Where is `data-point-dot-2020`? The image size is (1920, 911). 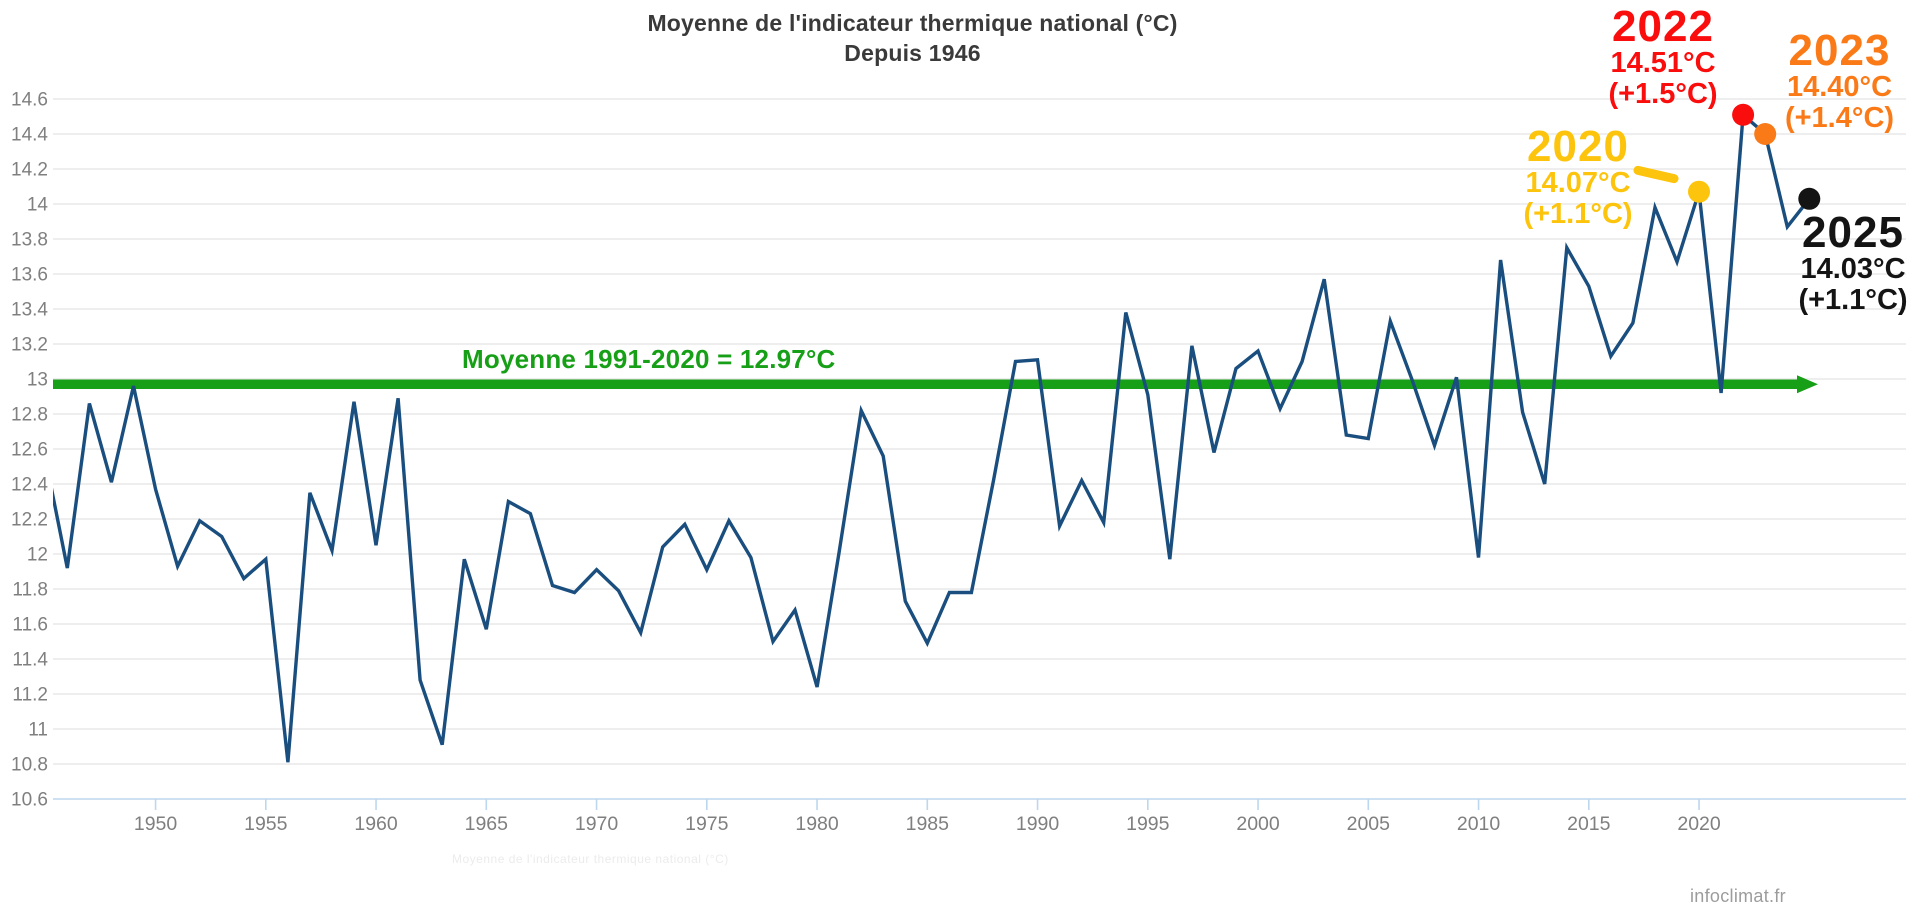
data-point-dot-2020 is located at coordinates (1699, 191).